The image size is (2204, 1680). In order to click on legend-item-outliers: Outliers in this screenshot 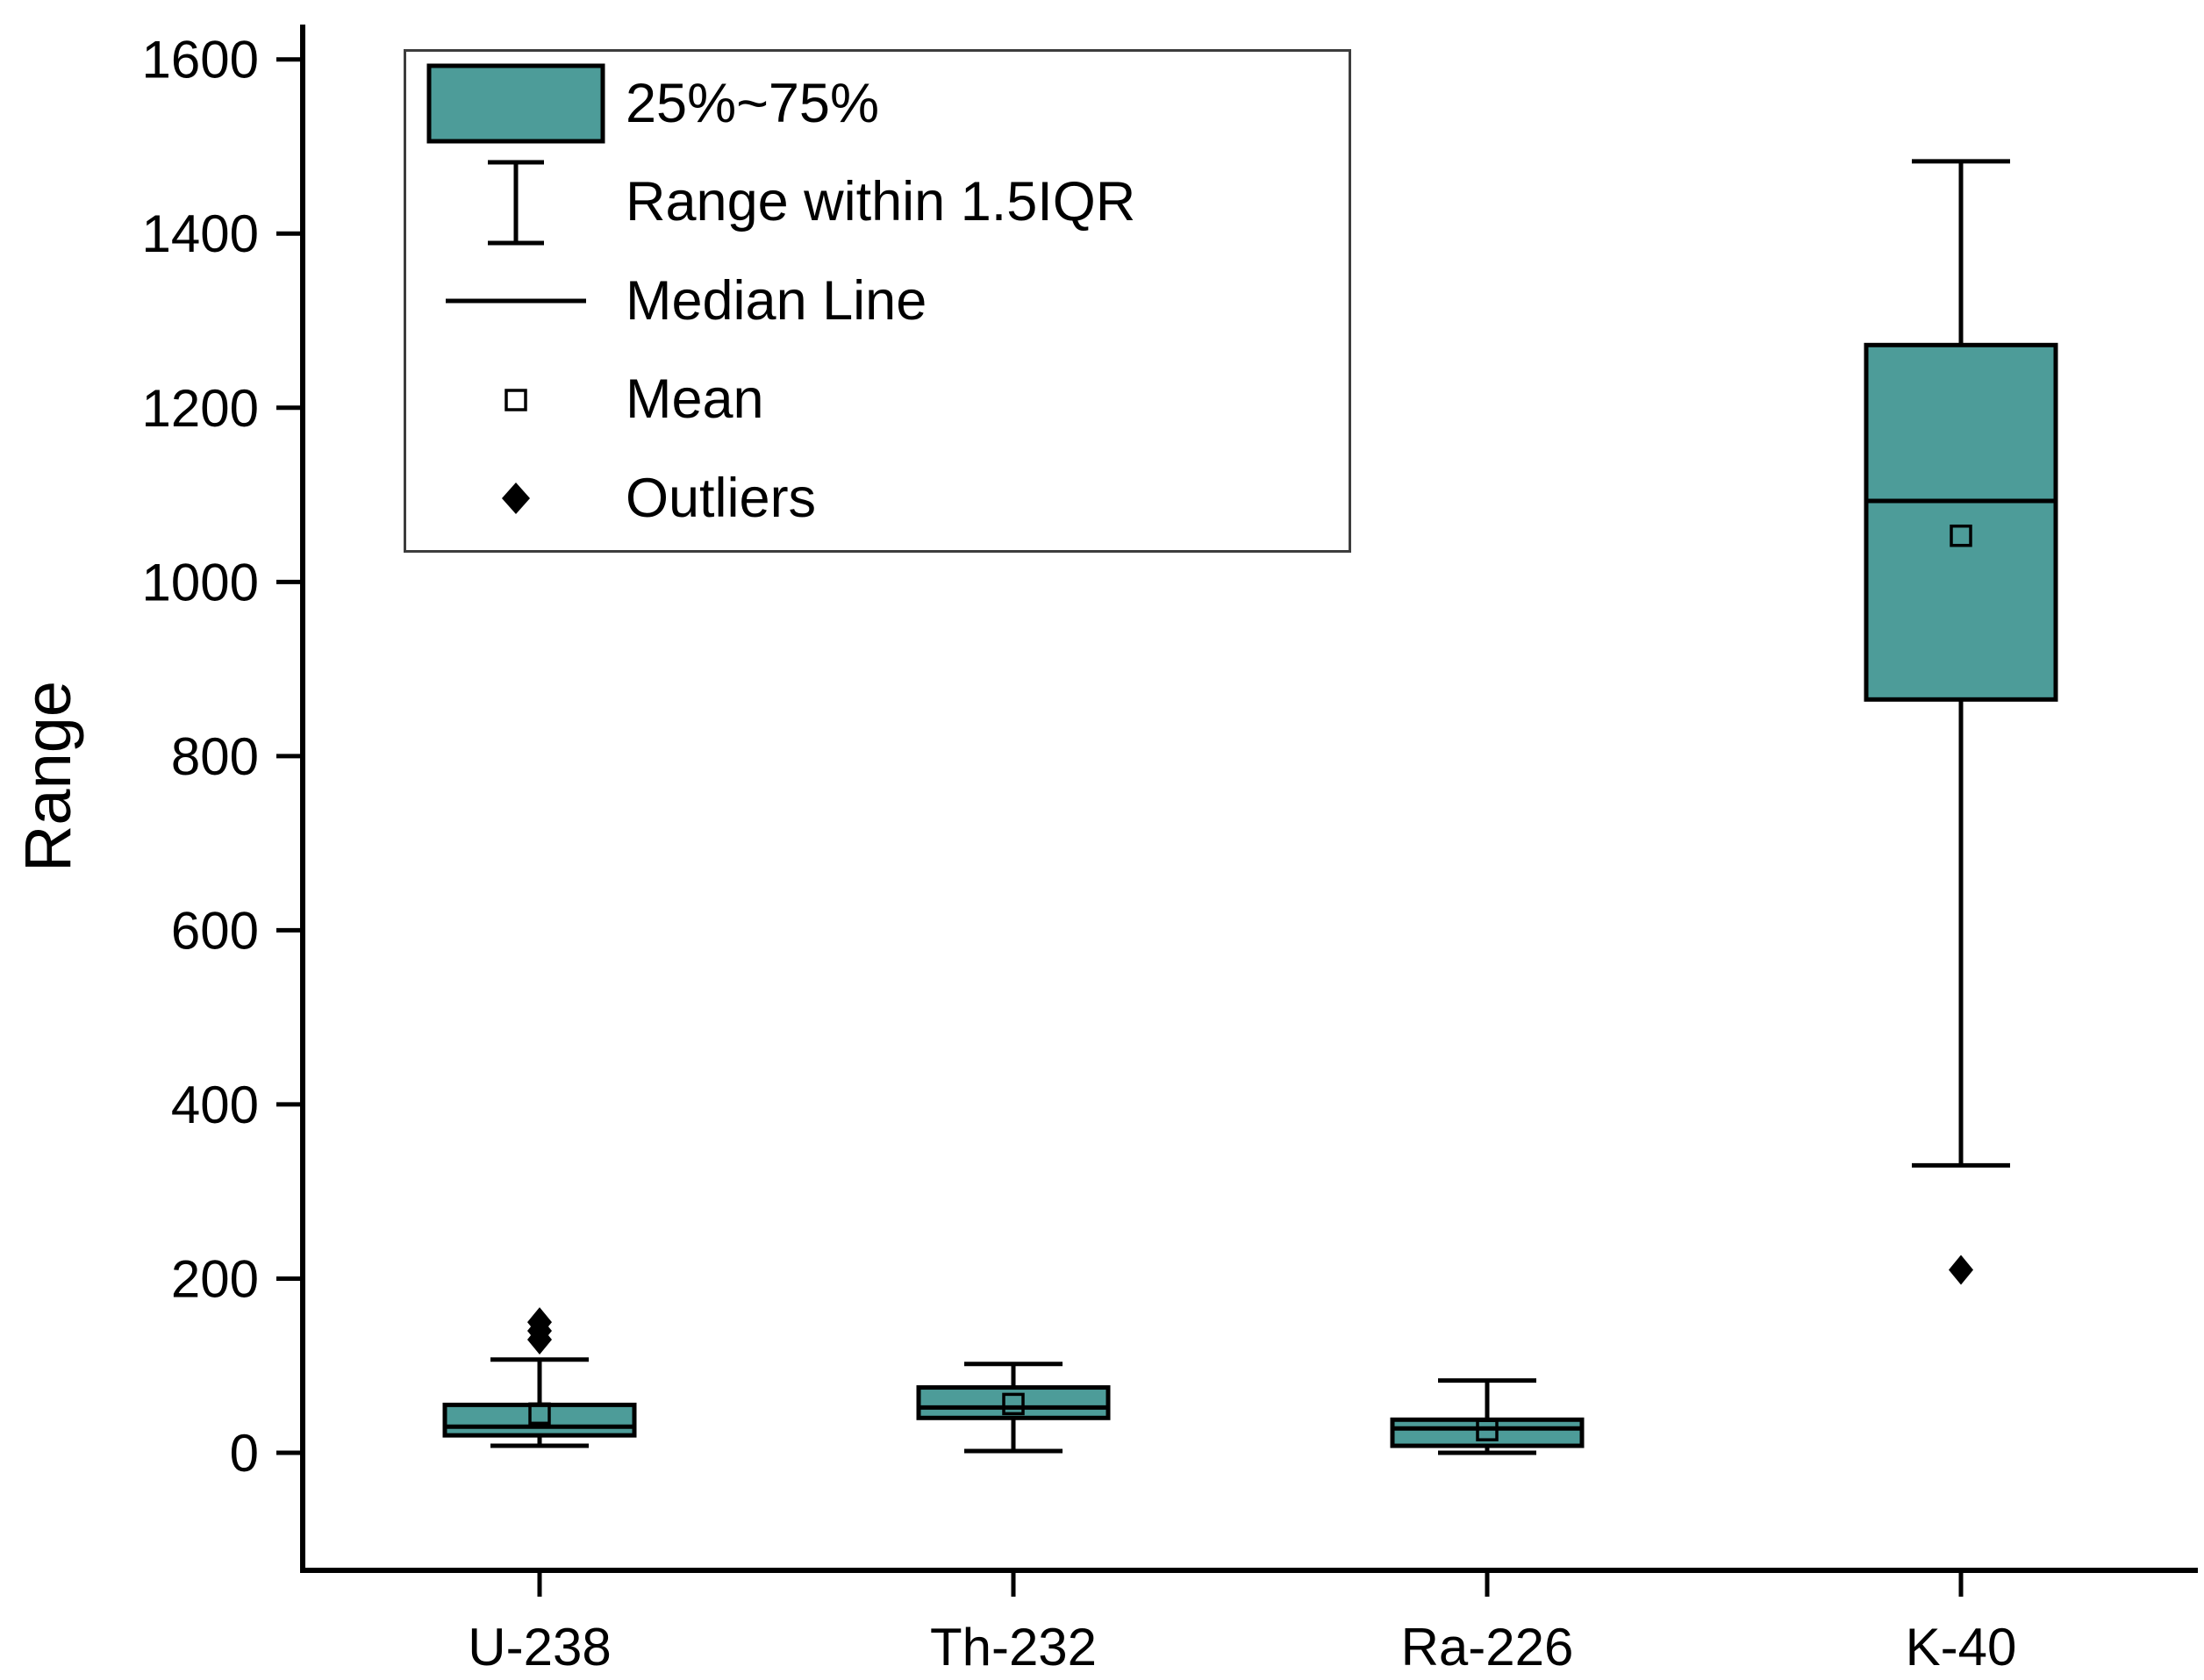, I will do `click(877, 498)`.